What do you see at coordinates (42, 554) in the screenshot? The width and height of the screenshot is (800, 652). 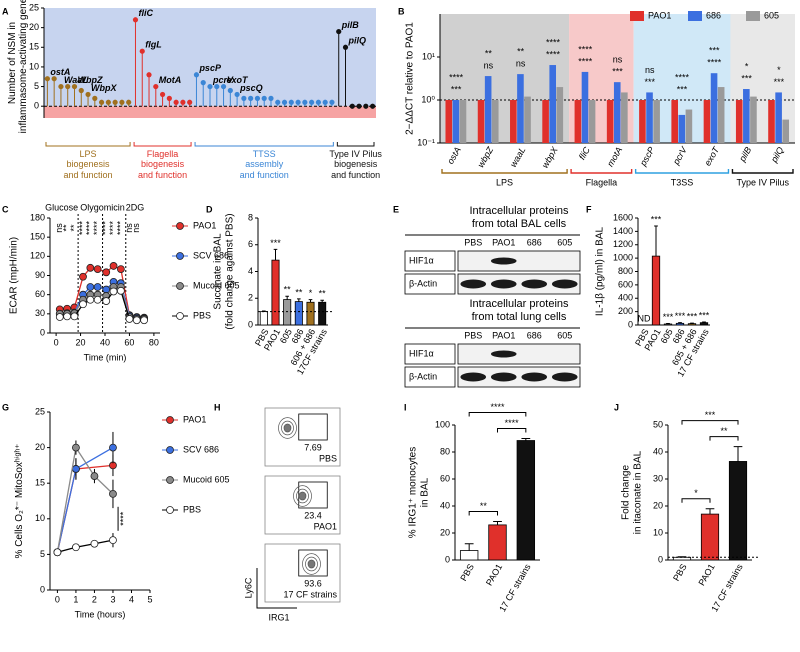 I see `y-tick-label: 5` at bounding box center [42, 554].